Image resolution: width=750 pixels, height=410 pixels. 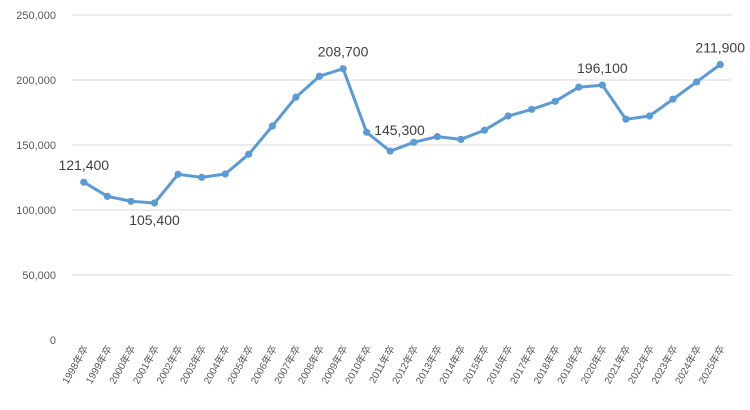 I want to click on y-tick-label: 150,000, so click(x=36, y=146).